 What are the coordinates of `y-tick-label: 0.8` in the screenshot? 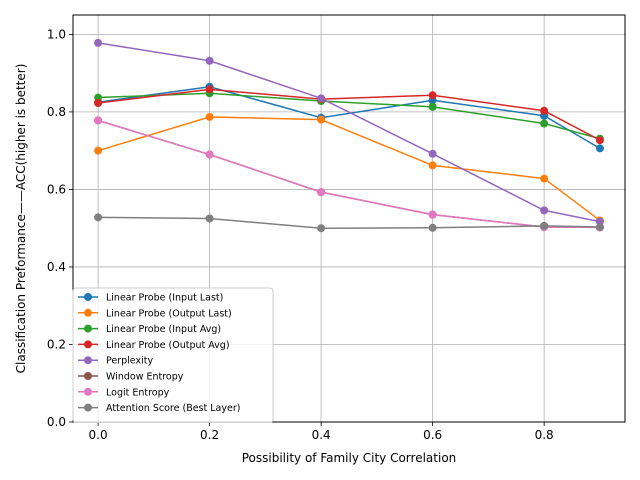 It's located at (56, 112).